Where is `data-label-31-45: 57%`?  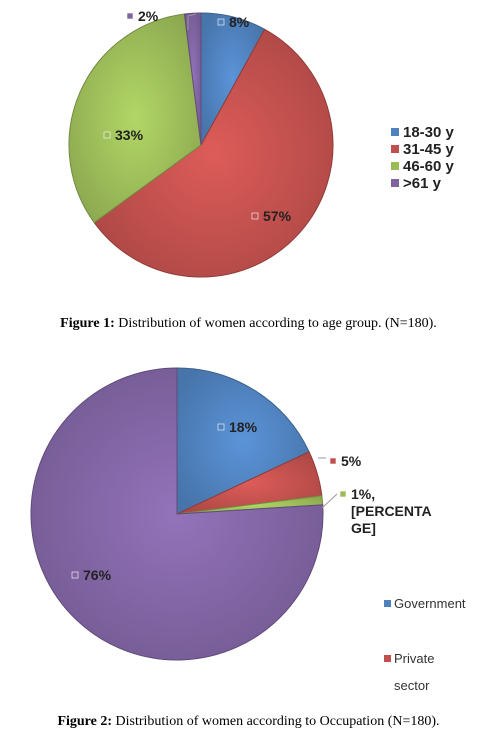
data-label-31-45: 57% is located at coordinates (271, 216).